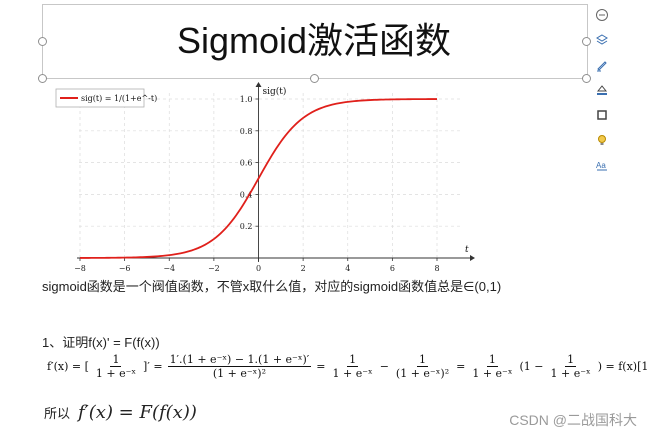  I want to click on resize-handle-bottom-right, so click(586, 78).